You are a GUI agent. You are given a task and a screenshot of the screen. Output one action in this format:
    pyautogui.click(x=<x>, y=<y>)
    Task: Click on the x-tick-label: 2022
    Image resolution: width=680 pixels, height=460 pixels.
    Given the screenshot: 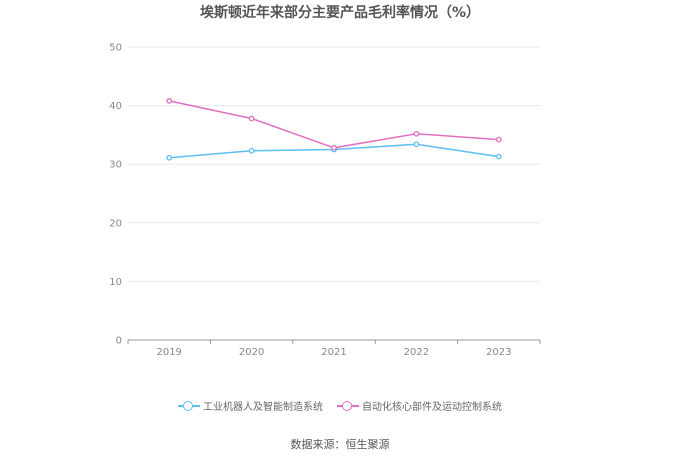 What is the action you would take?
    pyautogui.click(x=416, y=352)
    